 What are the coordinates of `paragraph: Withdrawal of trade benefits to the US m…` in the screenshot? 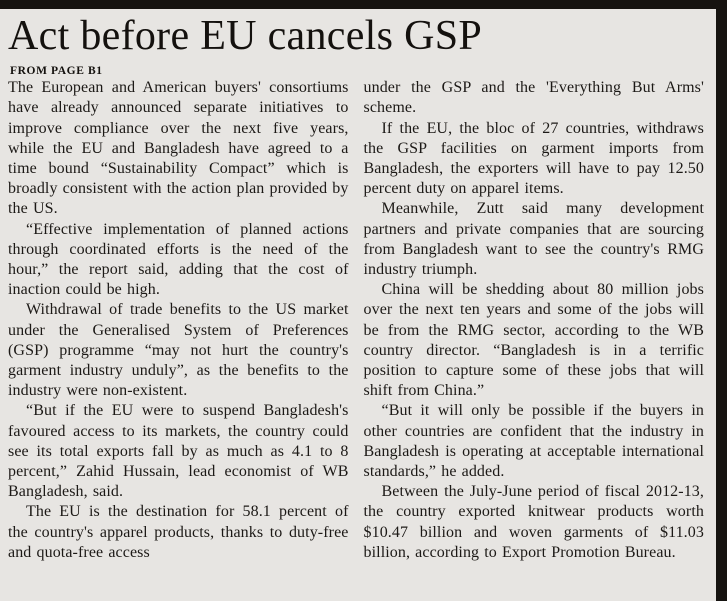 It's located at (178, 350).